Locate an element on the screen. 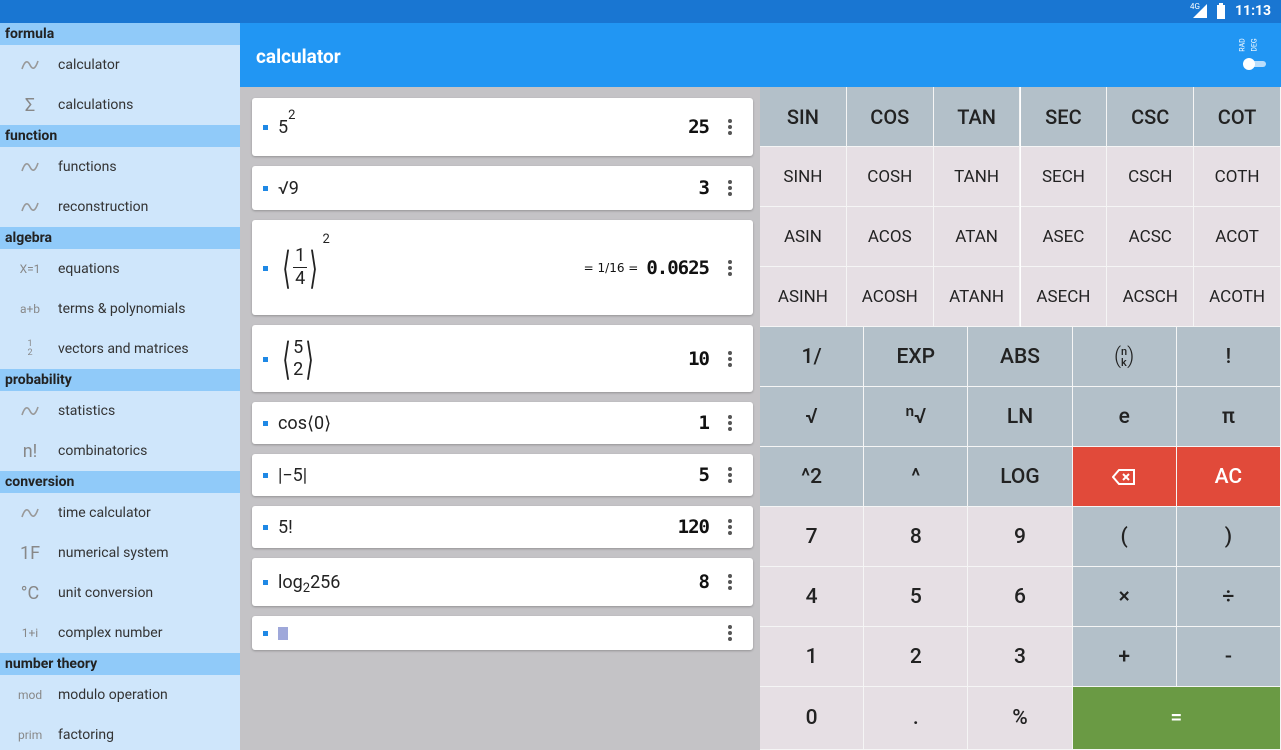 The image size is (1281, 750). key: AC is located at coordinates (1228, 477).